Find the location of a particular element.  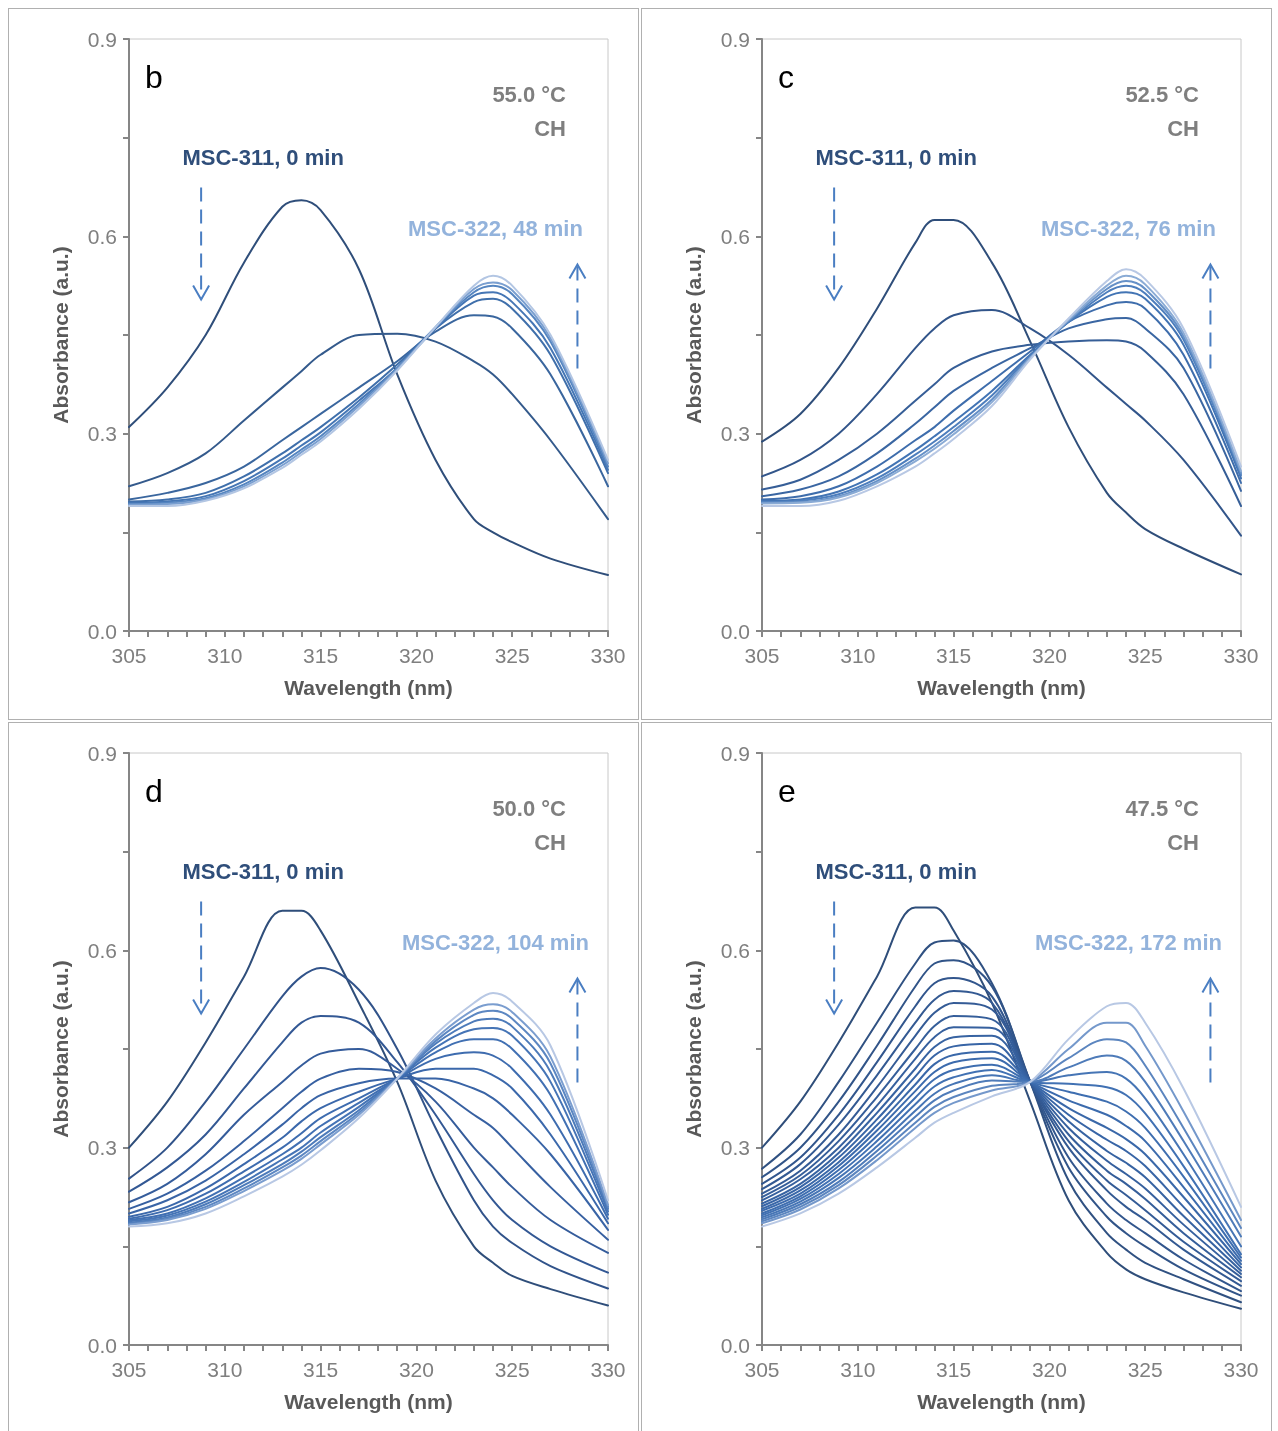

annotation: 52.5 °C is located at coordinates (1162, 94).